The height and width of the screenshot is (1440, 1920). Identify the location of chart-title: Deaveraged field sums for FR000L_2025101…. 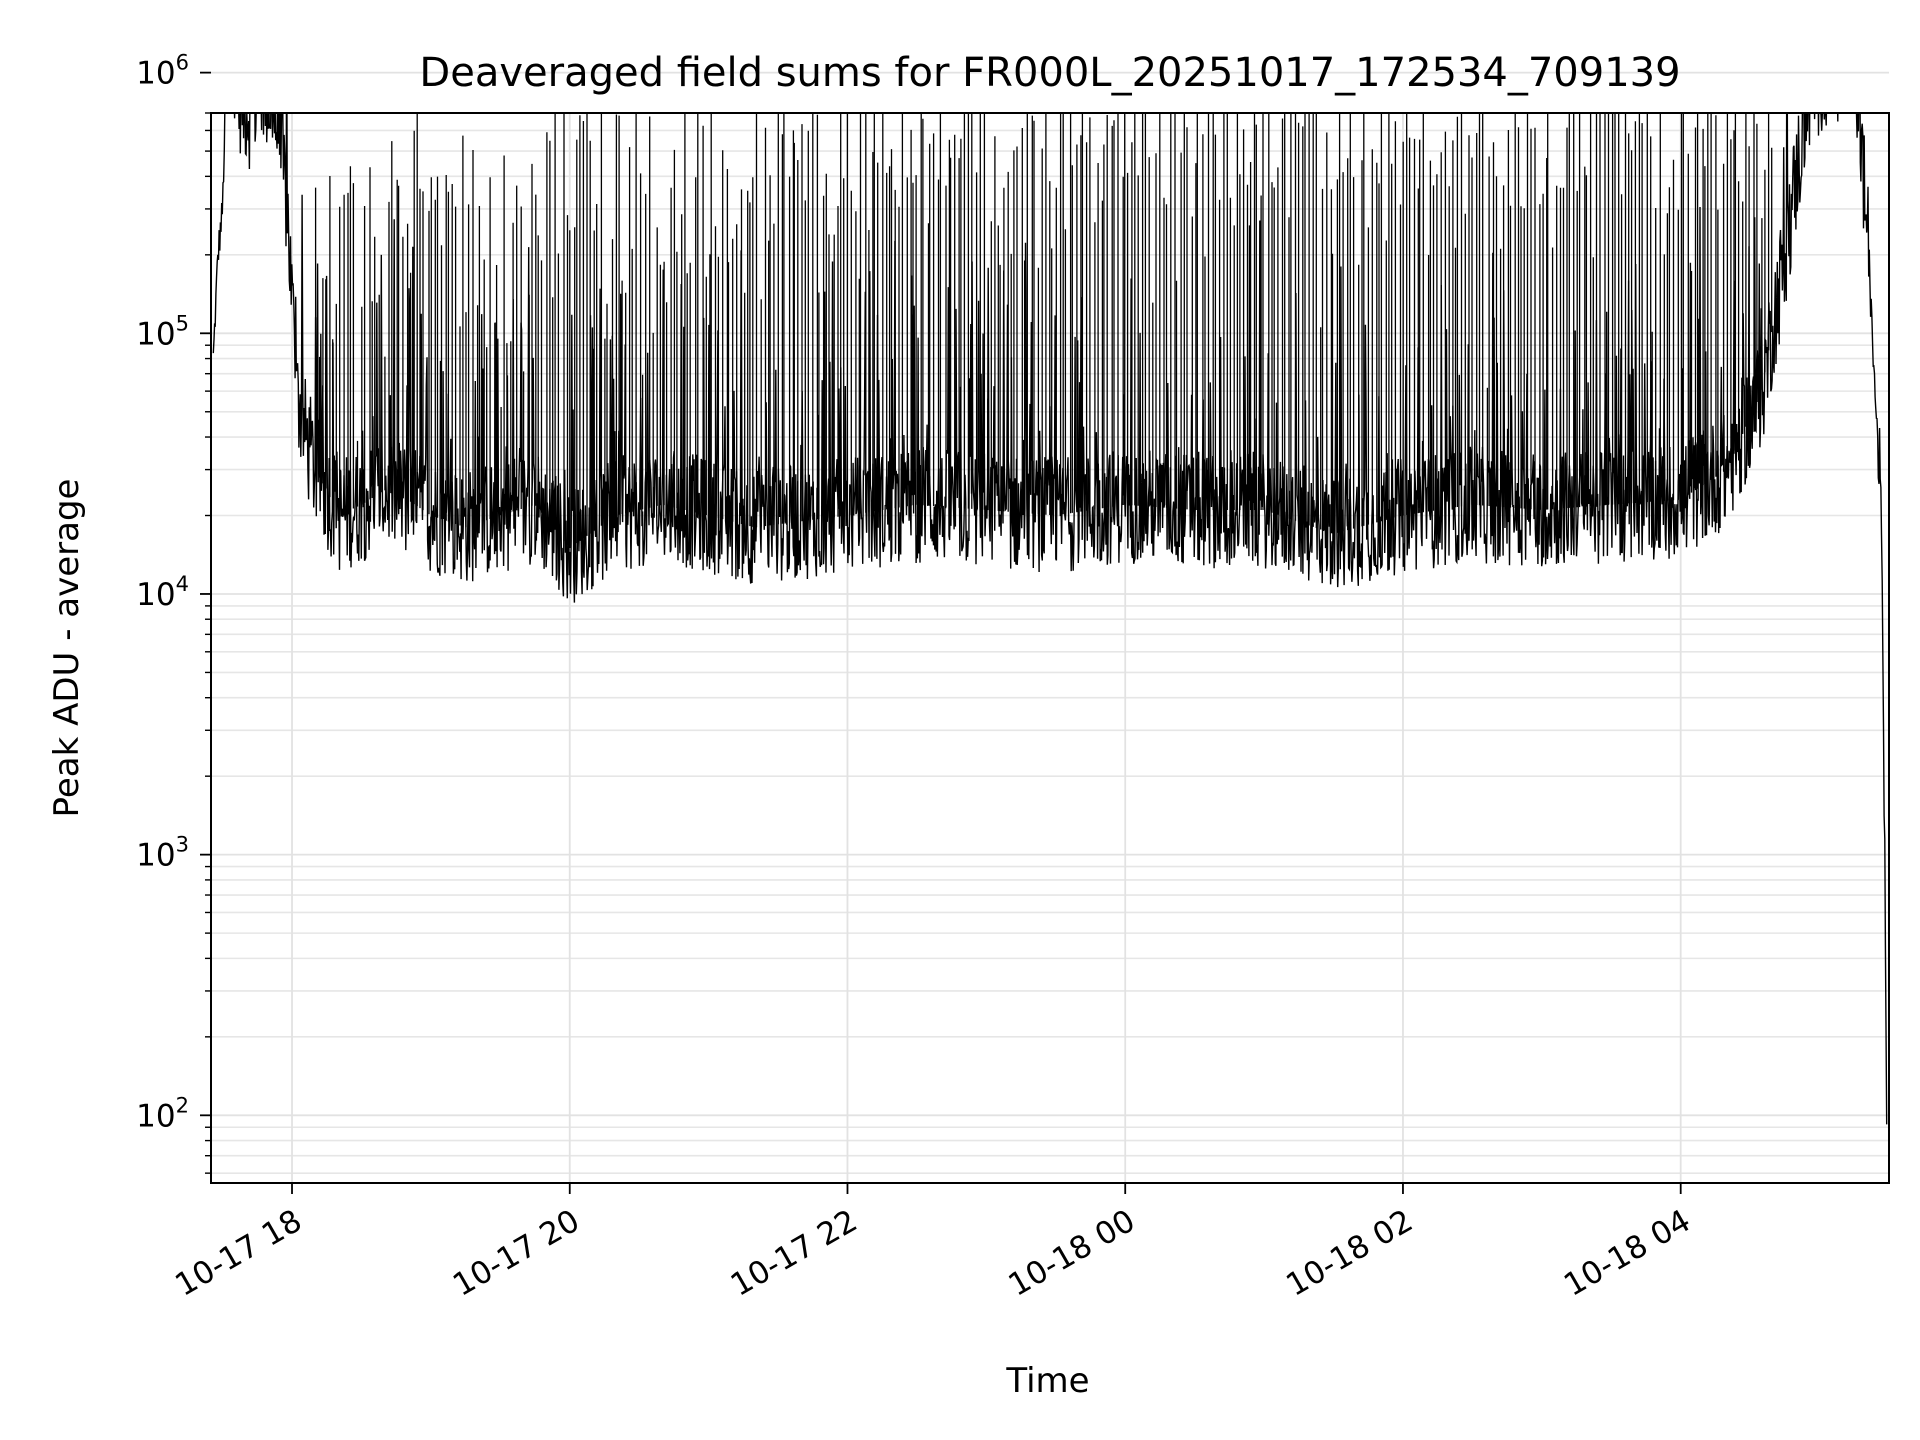
(1049, 73).